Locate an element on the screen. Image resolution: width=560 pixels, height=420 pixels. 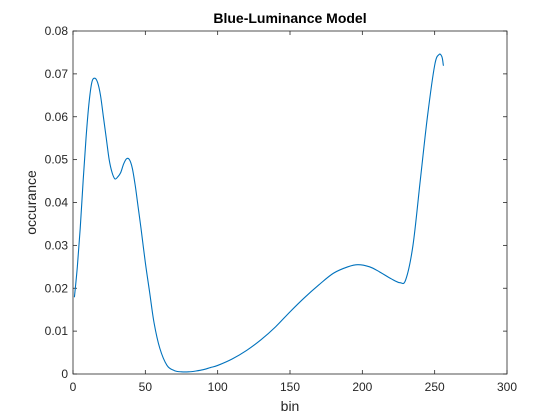
x-tick-label: 200 is located at coordinates (362, 387).